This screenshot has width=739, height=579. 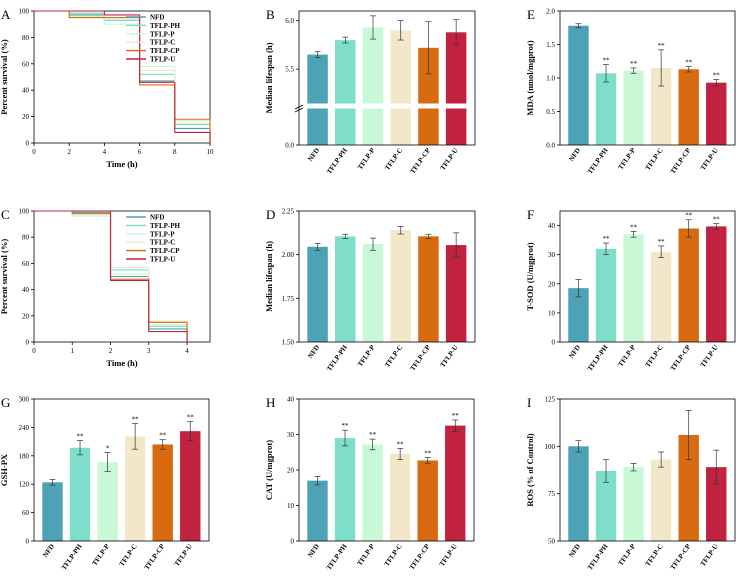 What do you see at coordinates (107, 501) in the screenshot?
I see `bar-tflp-p` at bounding box center [107, 501].